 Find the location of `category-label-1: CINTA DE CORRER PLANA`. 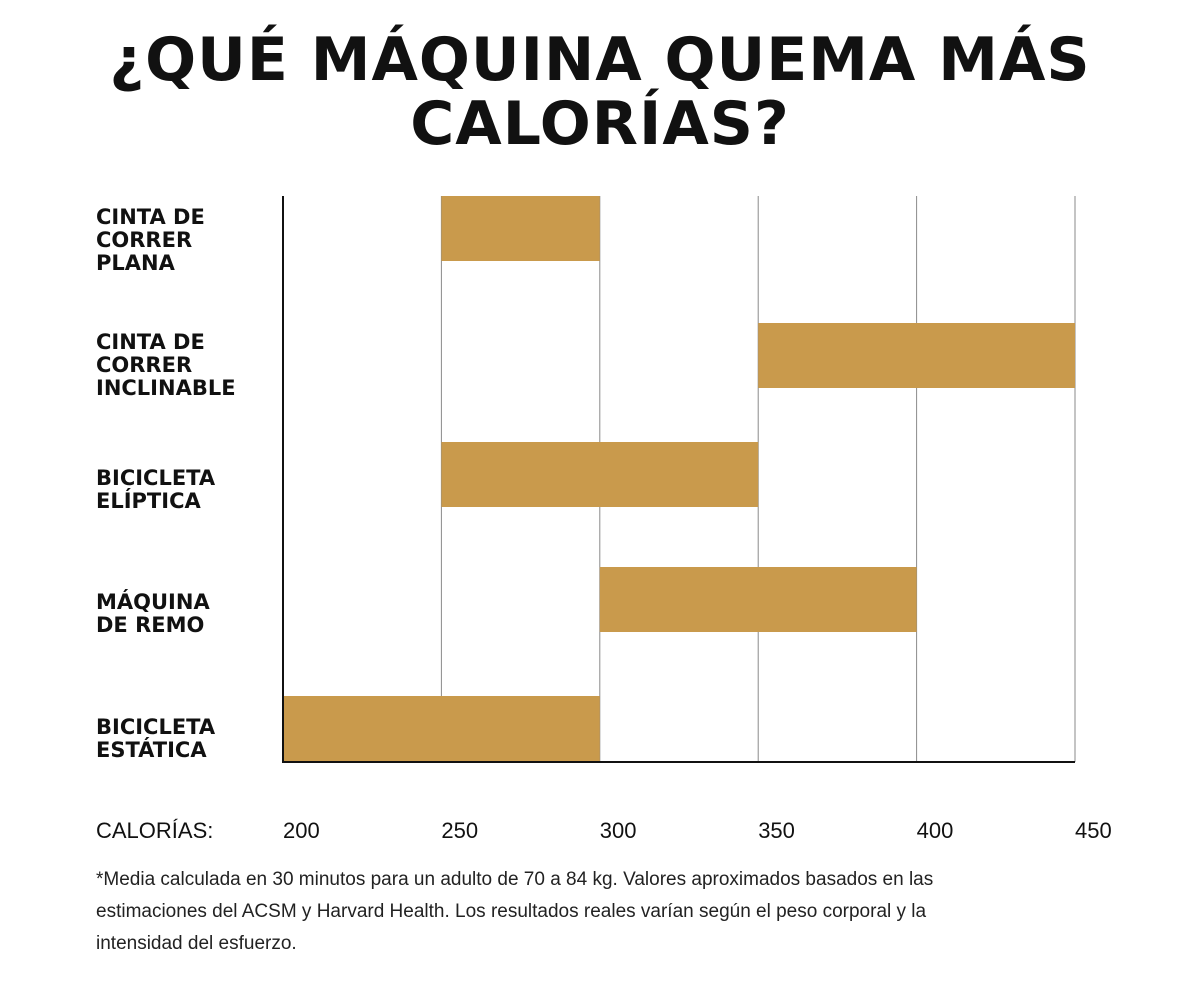

category-label-1: CINTA DE CORRER PLANA is located at coordinates (150, 240).